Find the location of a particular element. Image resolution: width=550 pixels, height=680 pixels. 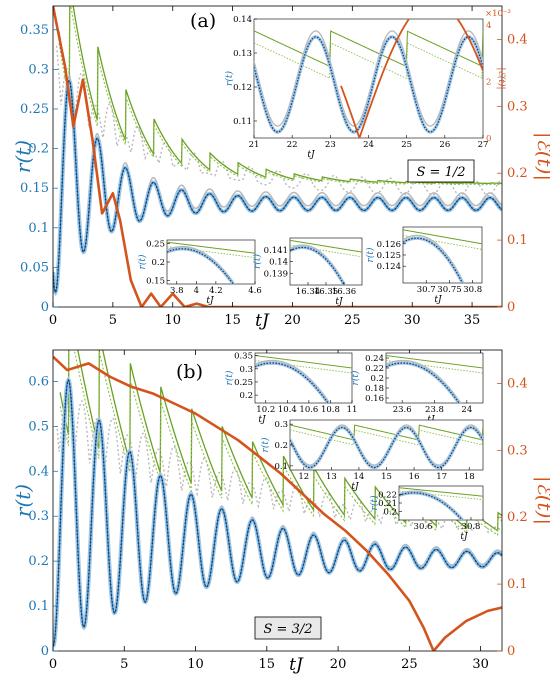

y-axis-label-left: r(t) is located at coordinates (23, 156).